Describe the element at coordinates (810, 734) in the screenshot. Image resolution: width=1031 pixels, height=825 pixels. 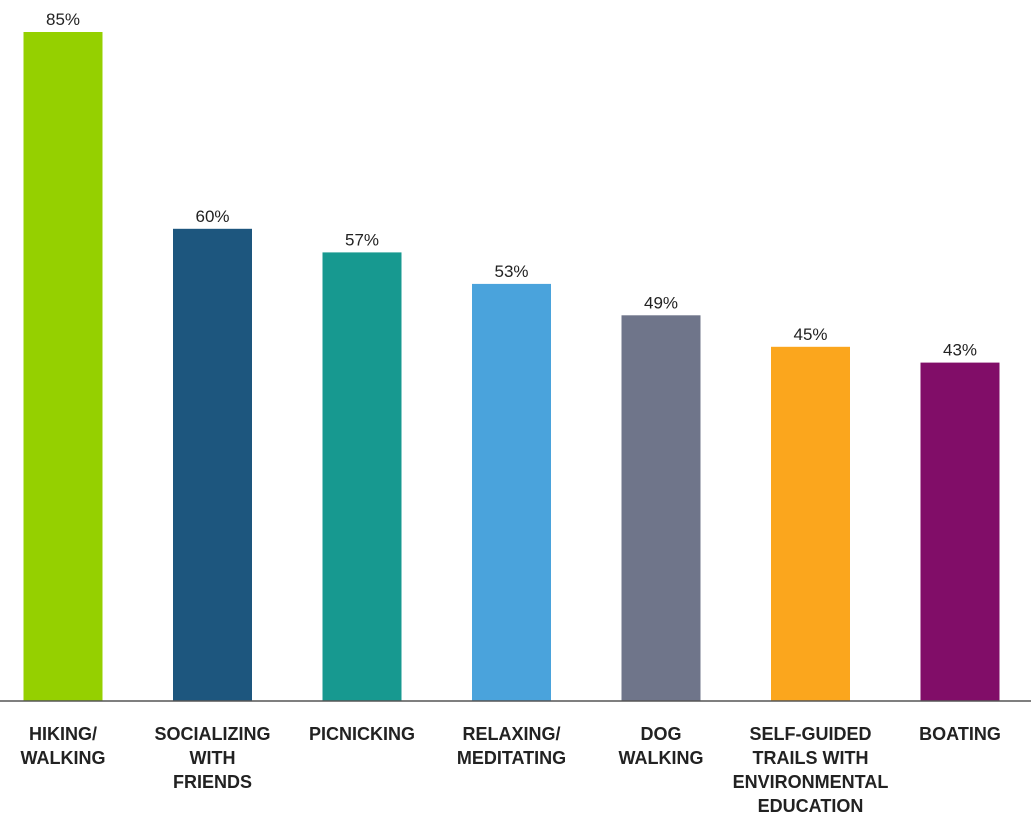
I see `category-label-5-line-0: SELF-GUIDED` at that location.